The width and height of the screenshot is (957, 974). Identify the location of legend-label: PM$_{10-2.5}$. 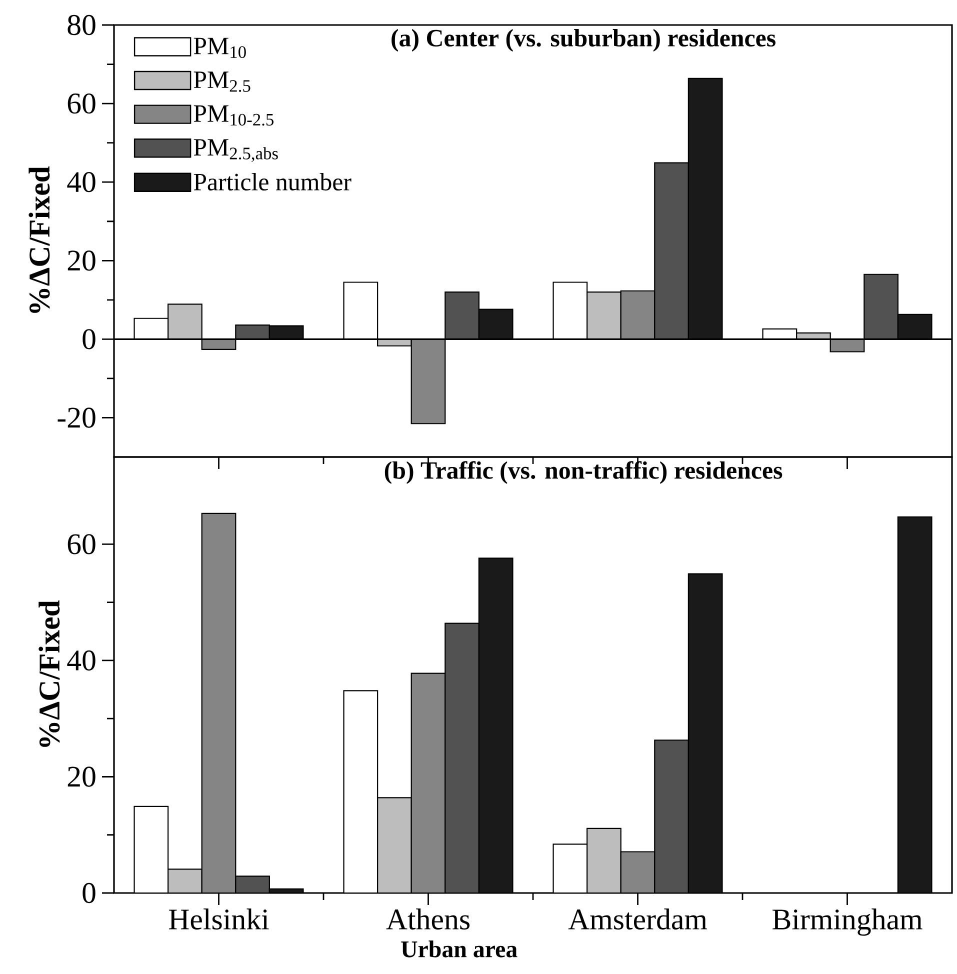
(234, 115).